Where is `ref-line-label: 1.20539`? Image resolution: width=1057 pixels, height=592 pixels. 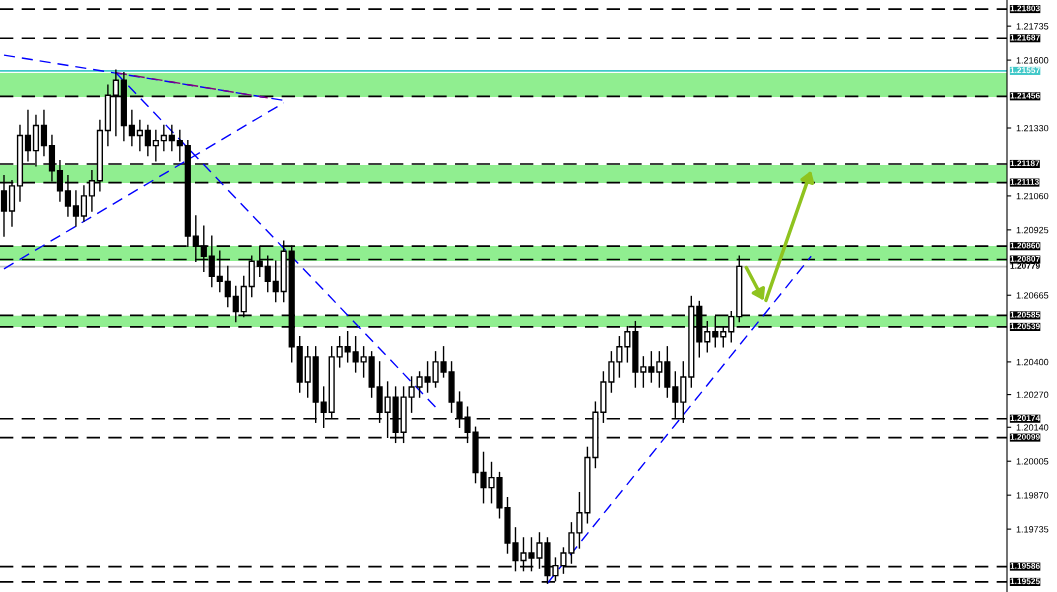 ref-line-label: 1.20539 is located at coordinates (1025, 326).